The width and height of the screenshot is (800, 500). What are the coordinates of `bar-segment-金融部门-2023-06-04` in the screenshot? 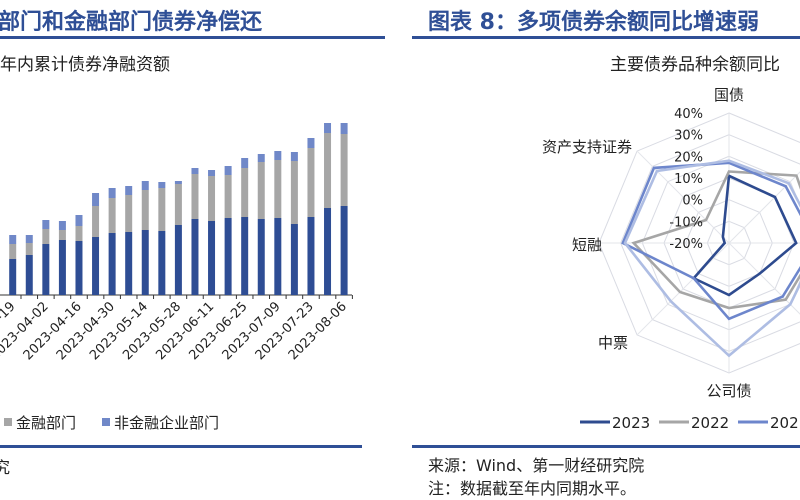 It's located at (195, 196).